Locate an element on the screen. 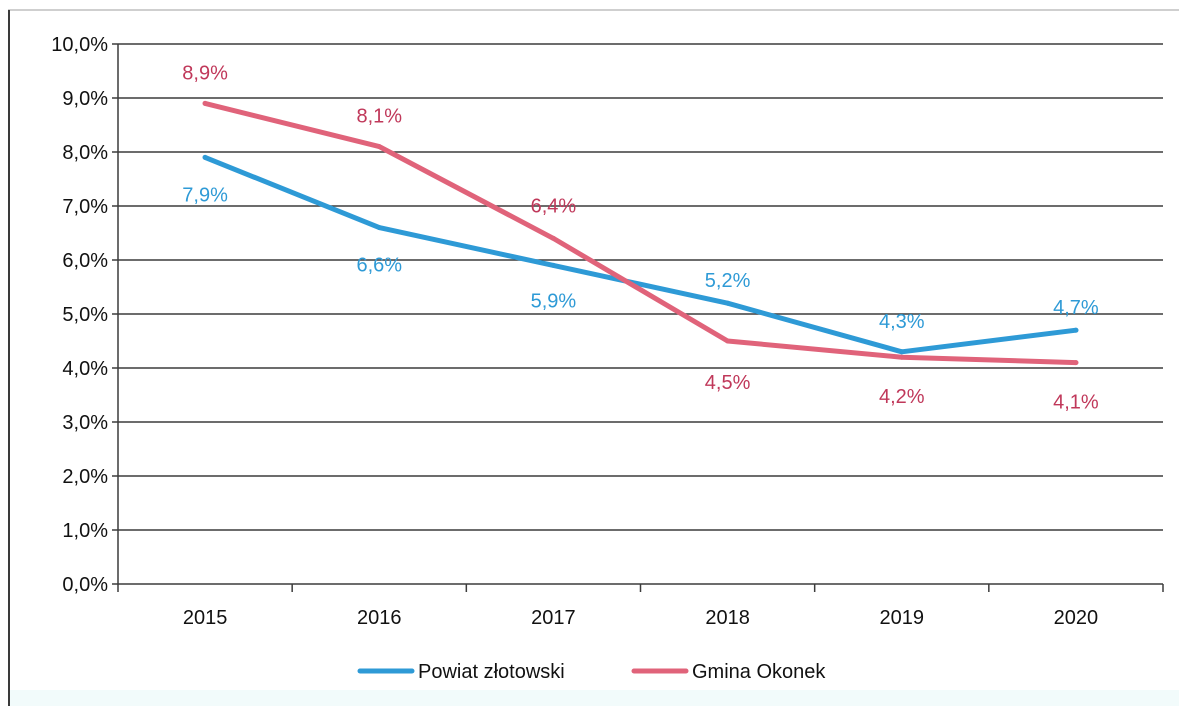  data-label: 4,1% is located at coordinates (1076, 403).